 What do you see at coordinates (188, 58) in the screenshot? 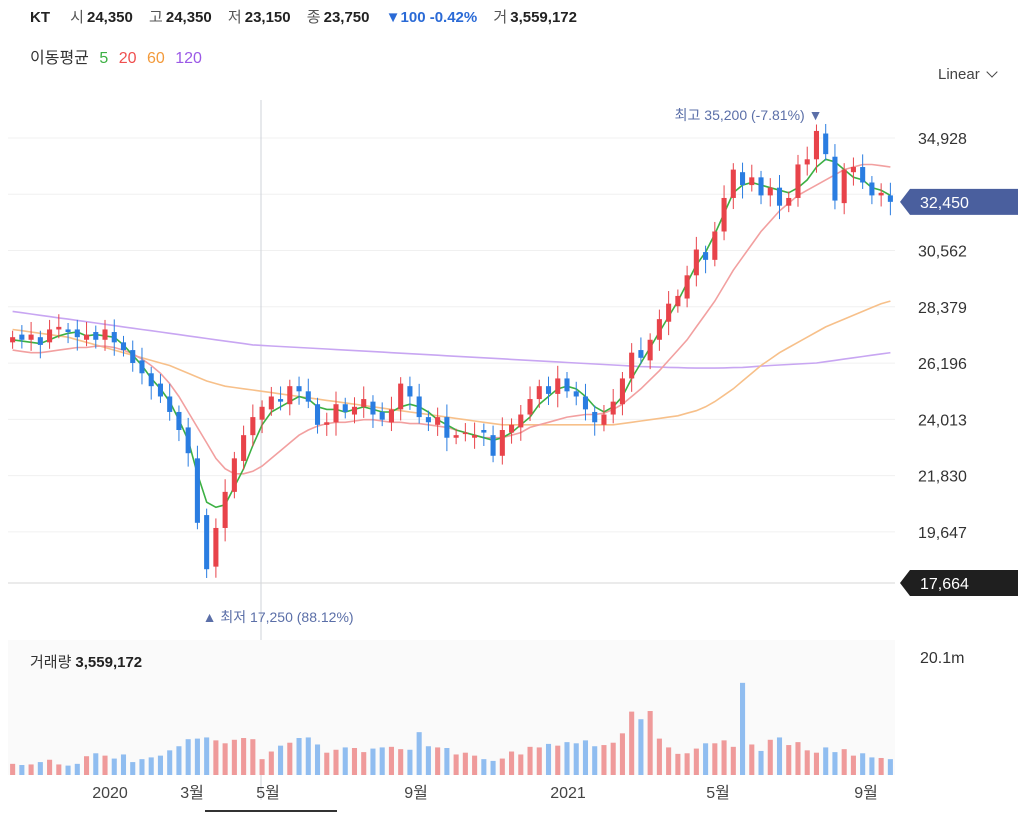
I see `ma120-legend: 120` at bounding box center [188, 58].